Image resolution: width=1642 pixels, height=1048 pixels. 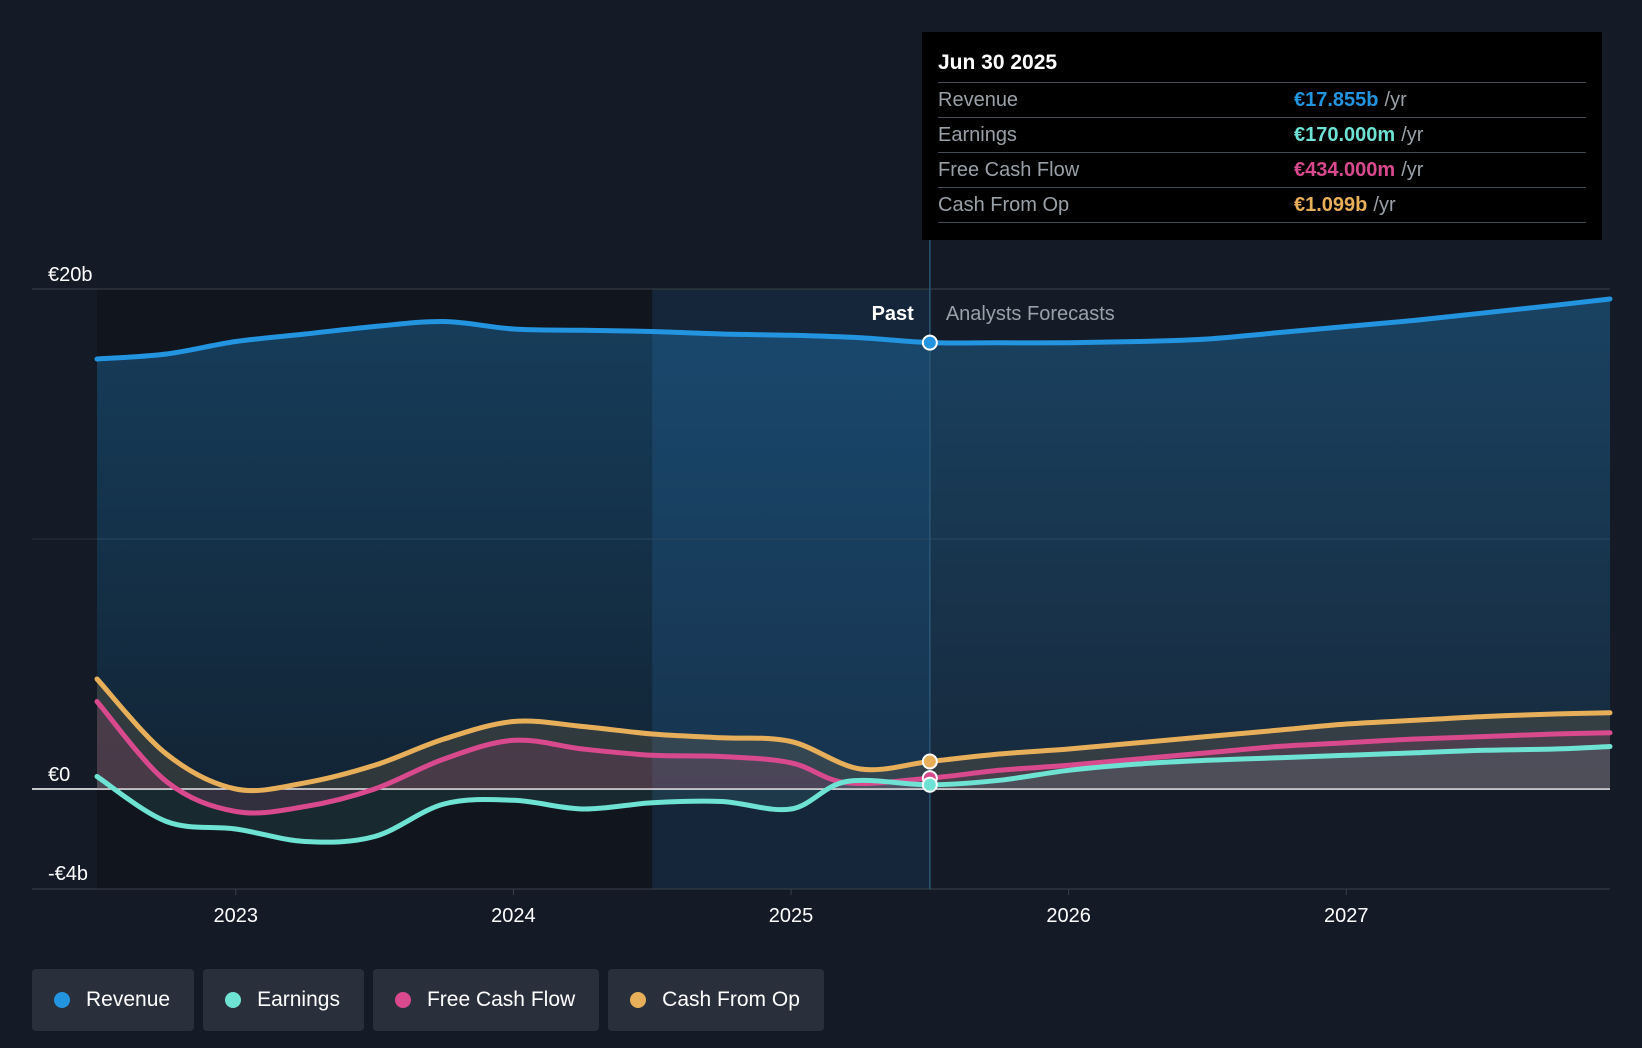 I want to click on area-free-cash-flow, so click(x=853, y=757).